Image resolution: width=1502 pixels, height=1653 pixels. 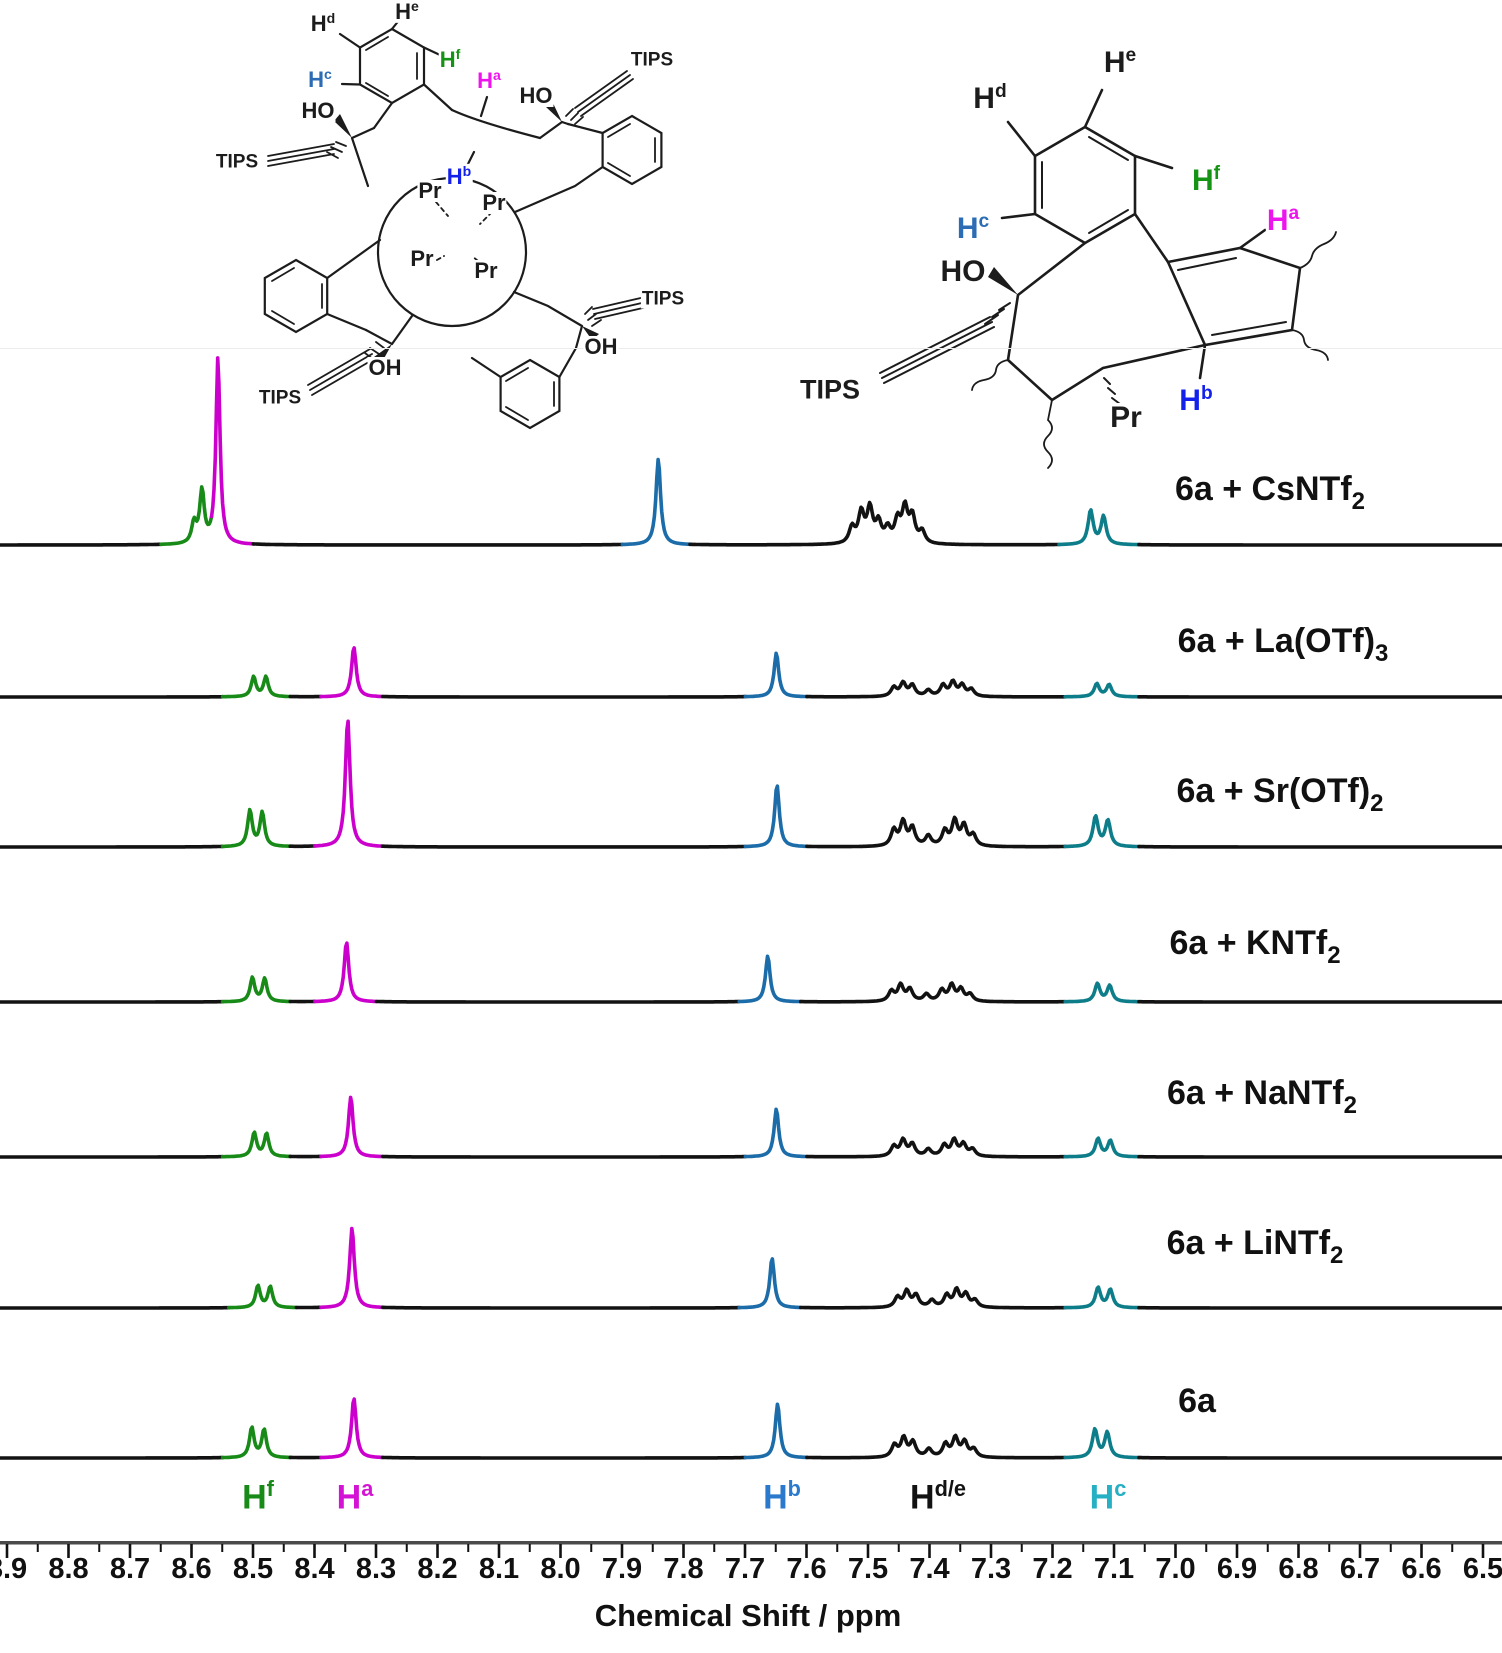 I want to click on pr-label-1-text: Pr, so click(x=430, y=190).